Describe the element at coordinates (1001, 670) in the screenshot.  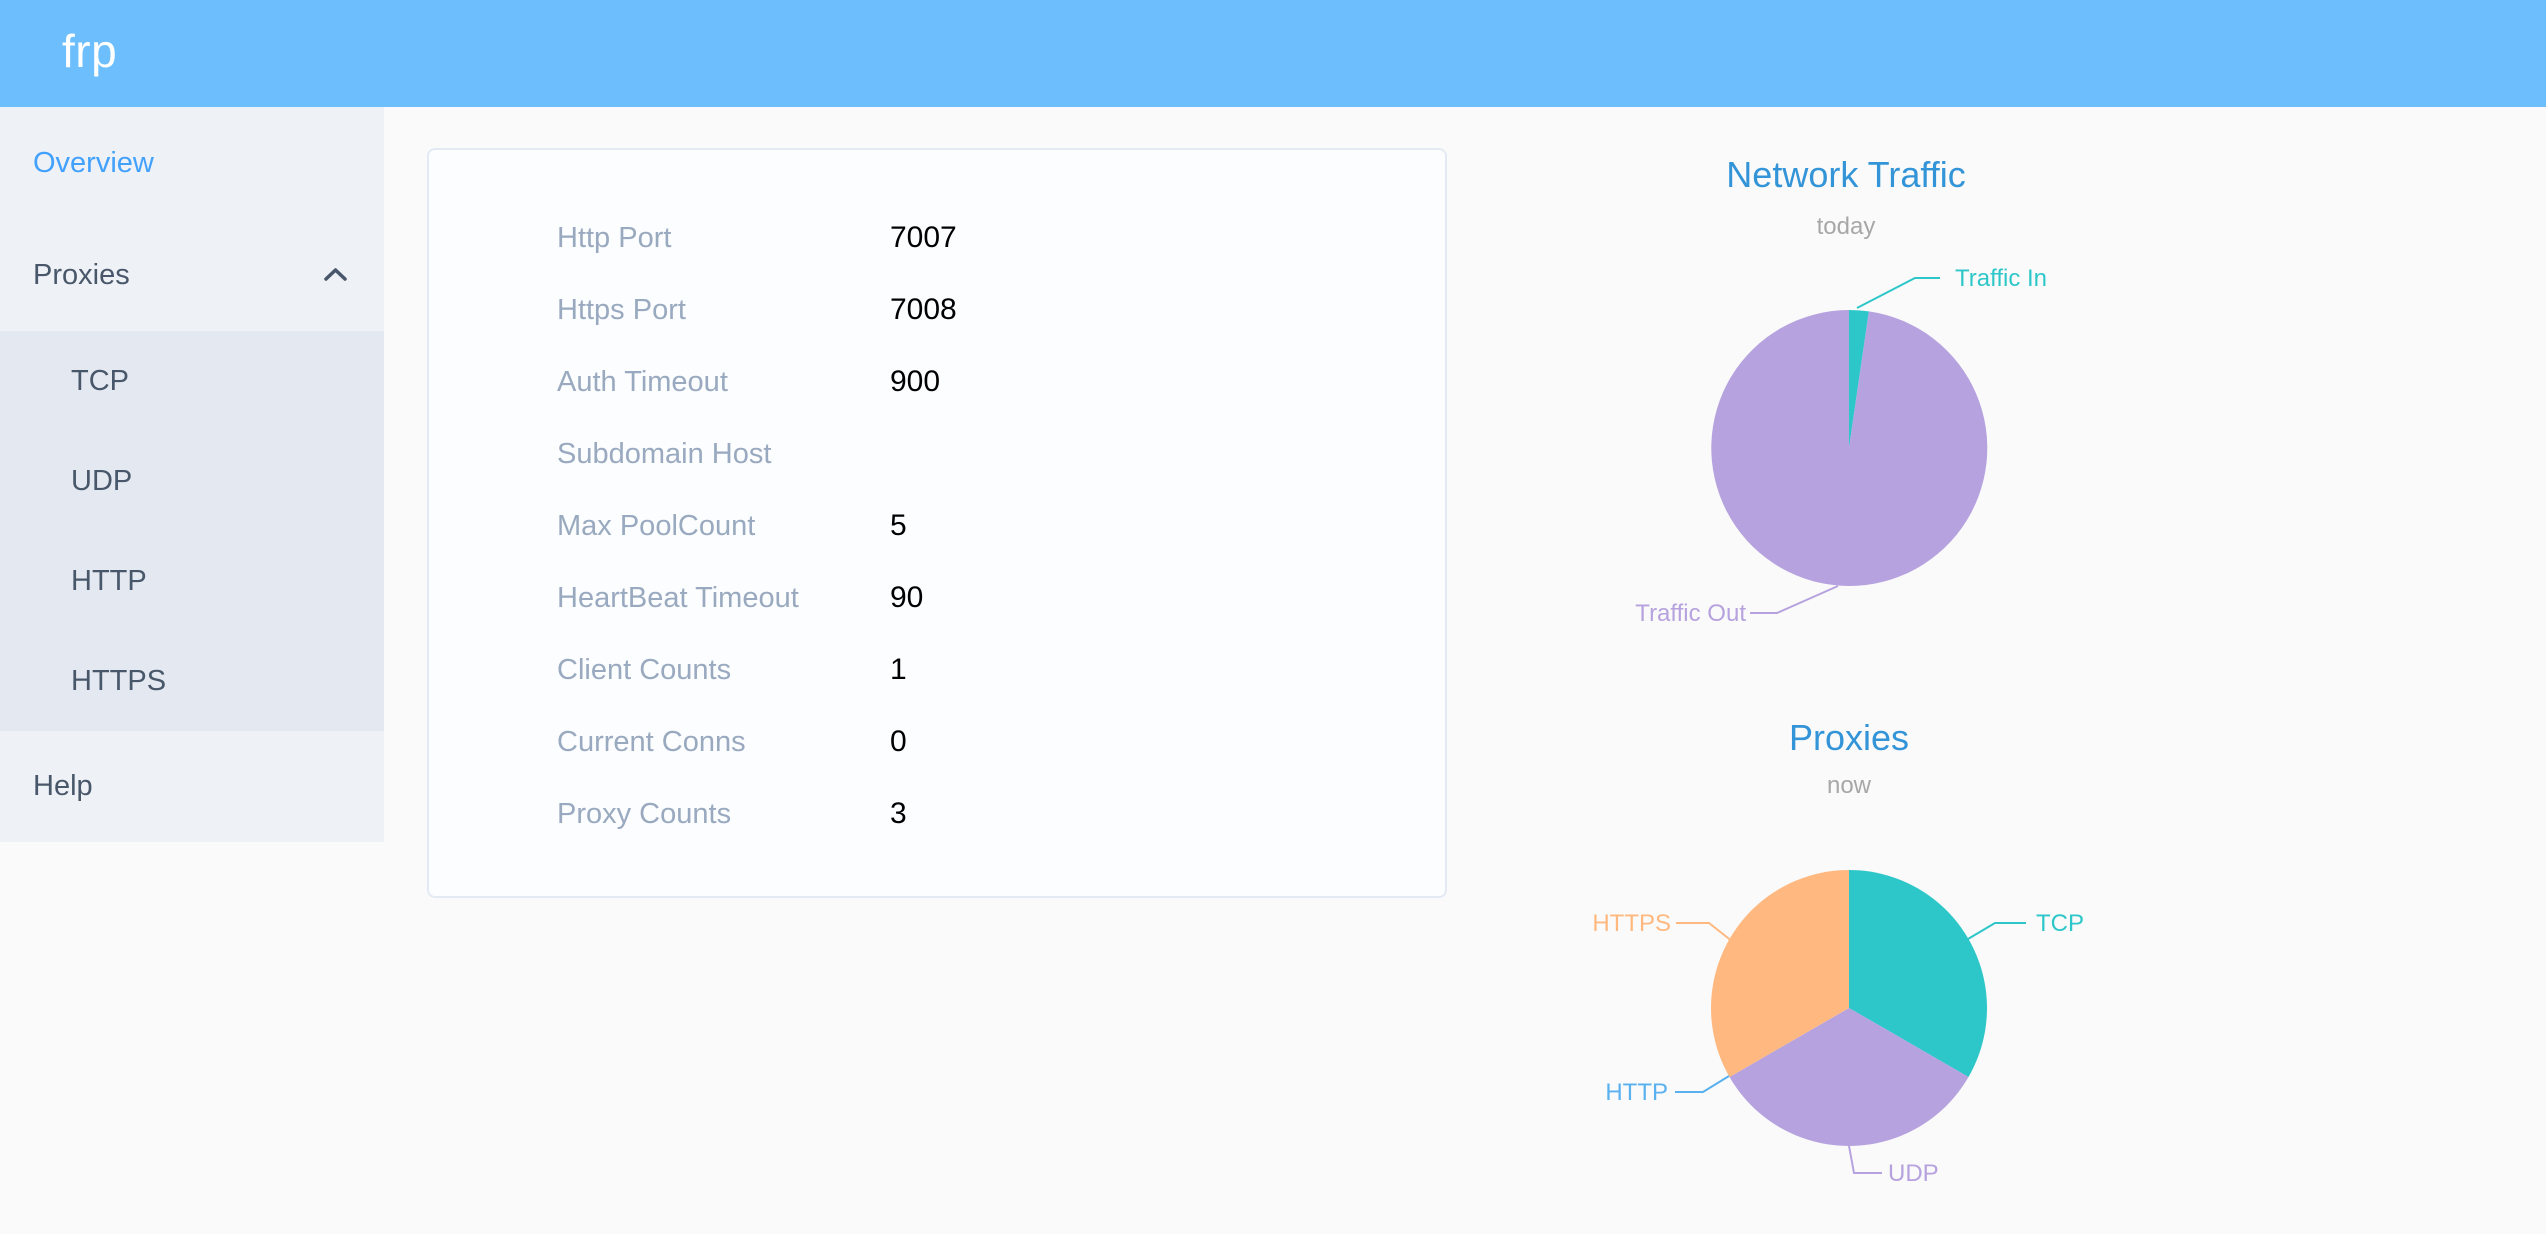
I see `config-row-client-counts: Client Counts 1` at that location.